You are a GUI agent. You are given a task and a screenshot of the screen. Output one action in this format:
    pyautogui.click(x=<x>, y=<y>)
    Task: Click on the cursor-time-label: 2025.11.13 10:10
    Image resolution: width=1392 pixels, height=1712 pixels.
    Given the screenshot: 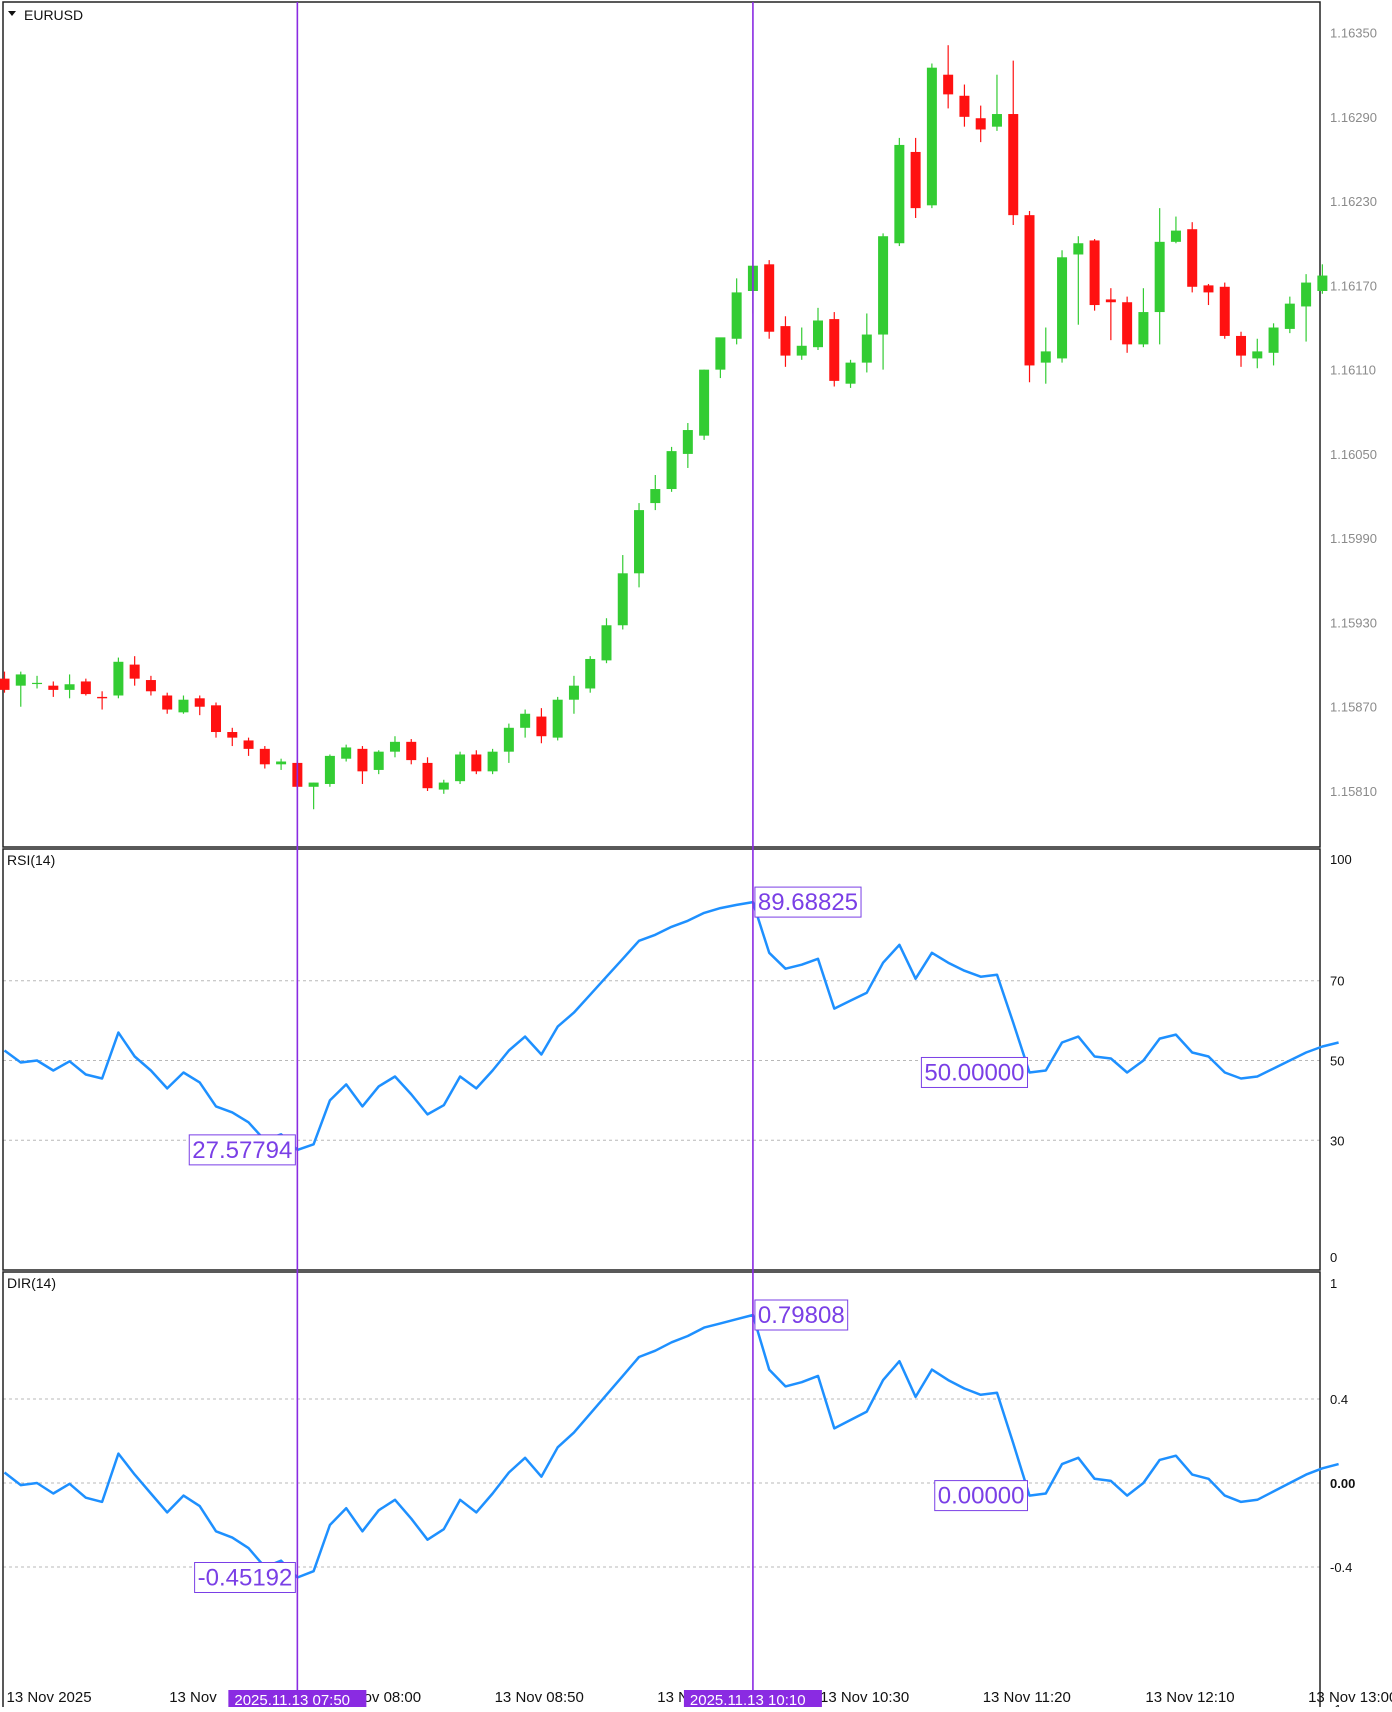 What is the action you would take?
    pyautogui.click(x=748, y=1699)
    